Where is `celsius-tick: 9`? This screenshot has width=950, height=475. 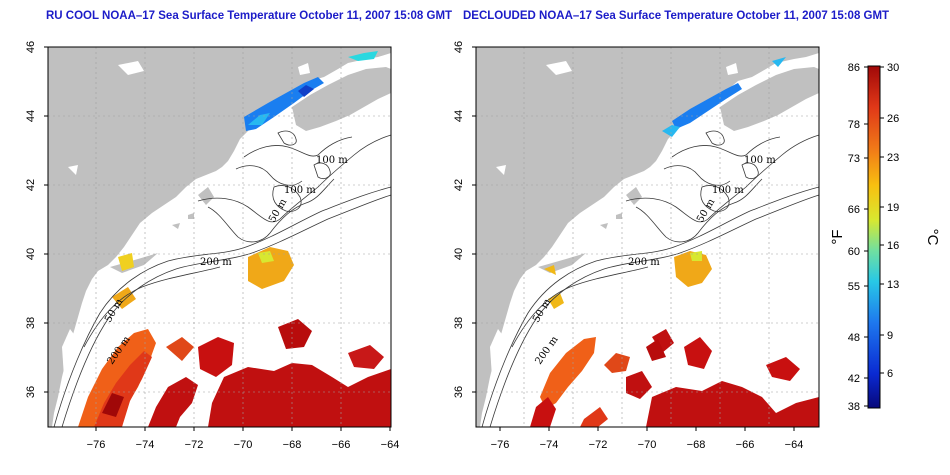
celsius-tick: 9 is located at coordinates (890, 336).